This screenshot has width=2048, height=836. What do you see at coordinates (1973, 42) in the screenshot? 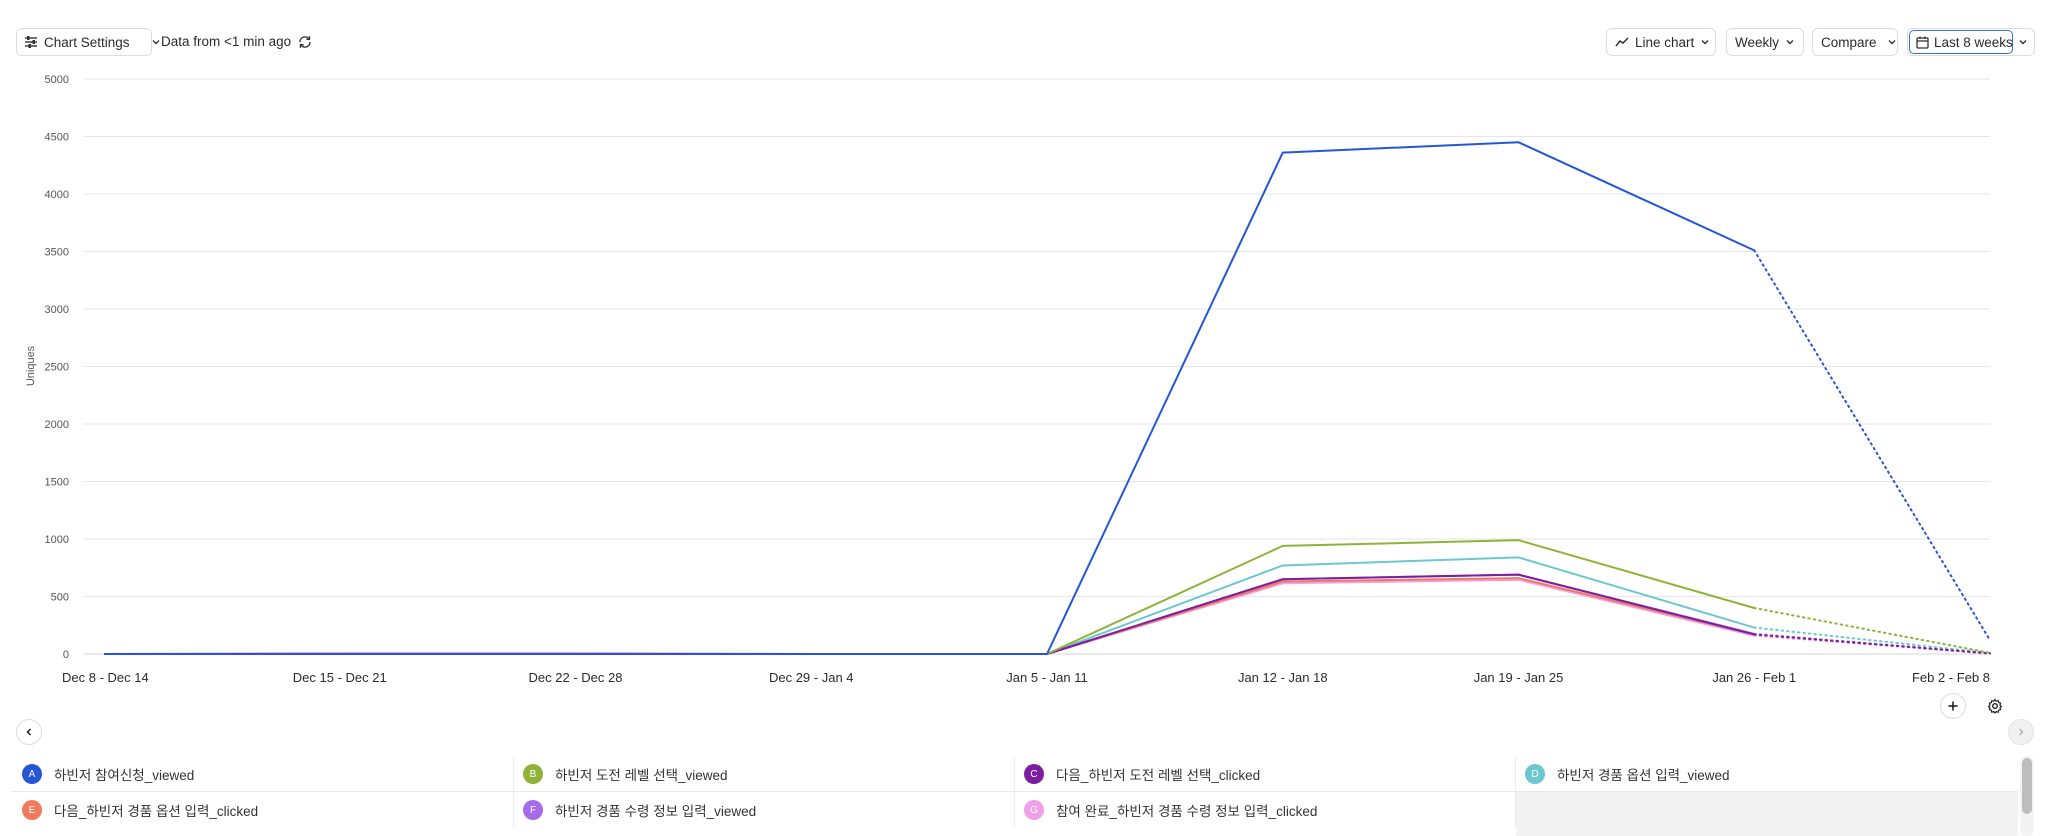
I see `date-range-label: Last 8 weeks` at bounding box center [1973, 42].